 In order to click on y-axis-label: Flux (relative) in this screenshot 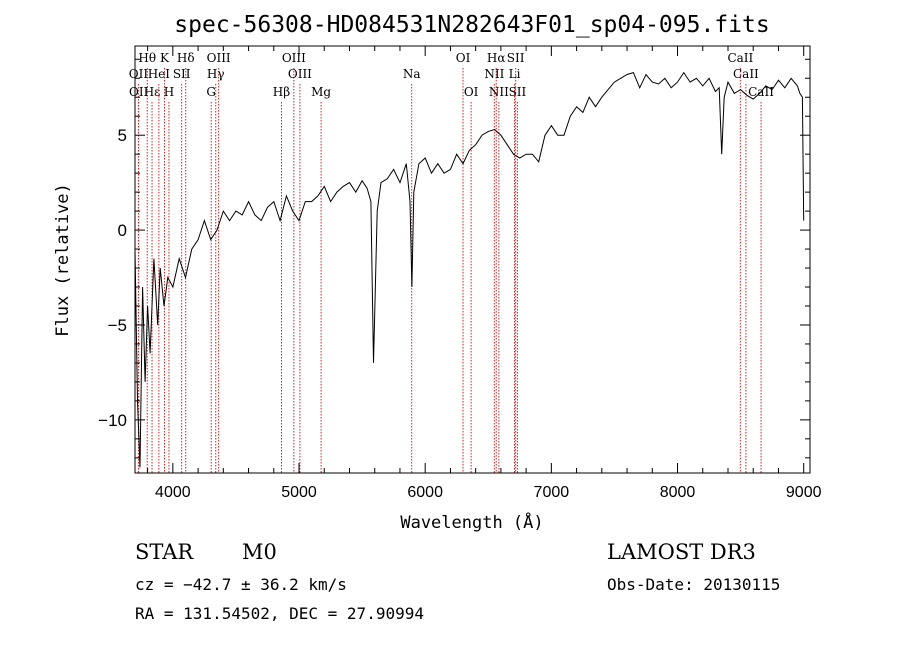, I will do `click(63, 260)`.